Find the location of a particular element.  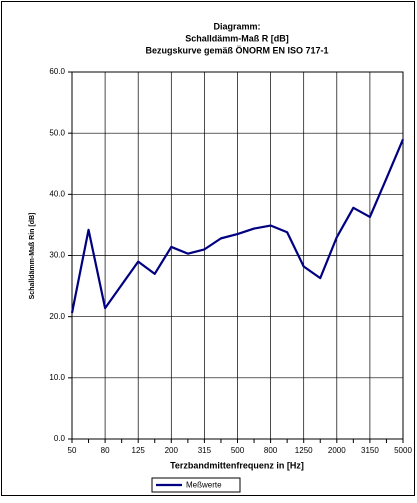

chart-title: Bezugskurve gemäß ÖNORM EN ISO 717-1 is located at coordinates (236, 50).